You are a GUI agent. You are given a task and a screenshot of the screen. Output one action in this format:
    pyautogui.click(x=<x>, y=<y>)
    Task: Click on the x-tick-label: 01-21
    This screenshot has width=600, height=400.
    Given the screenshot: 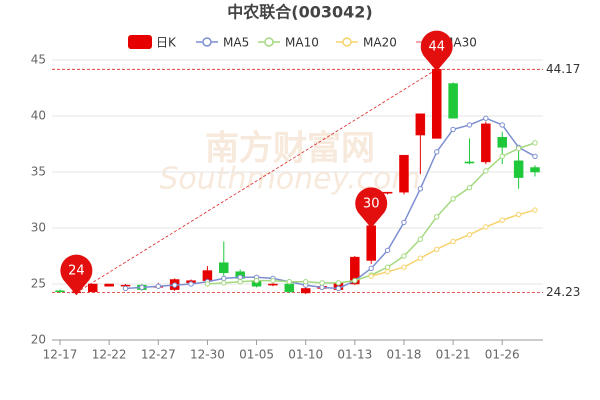 What is the action you would take?
    pyautogui.click(x=453, y=355)
    